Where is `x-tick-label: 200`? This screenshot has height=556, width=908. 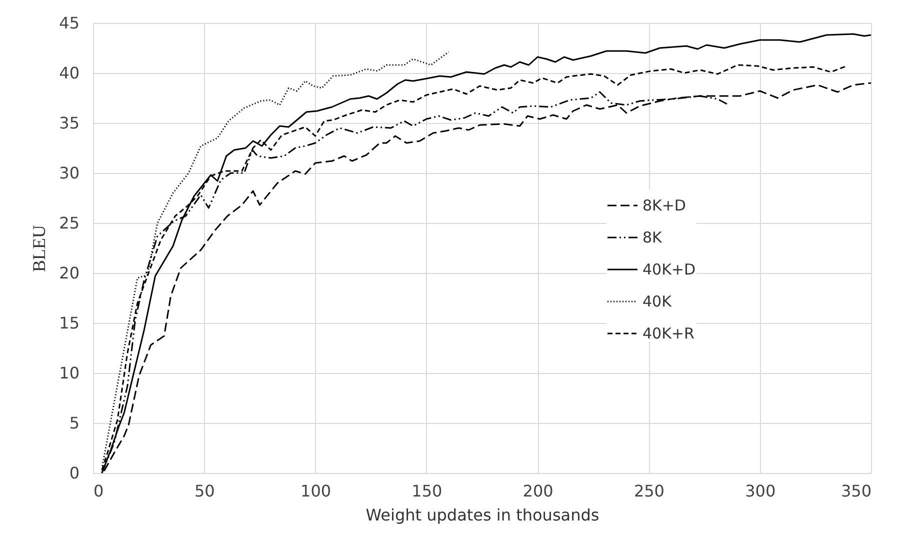
x-tick-label: 200 is located at coordinates (538, 491).